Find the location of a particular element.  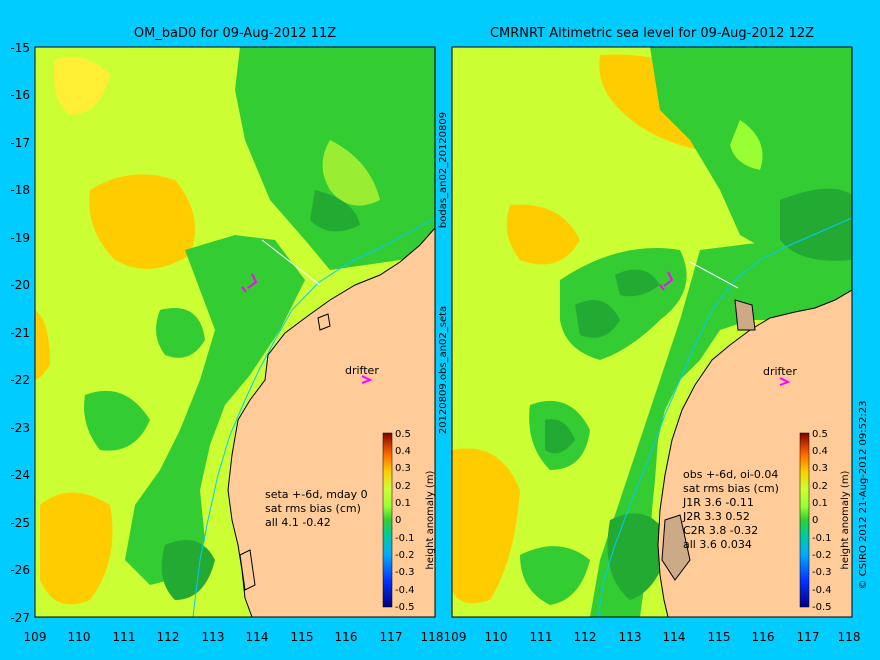

right-cb-tick: 0.1 is located at coordinates (820, 503).